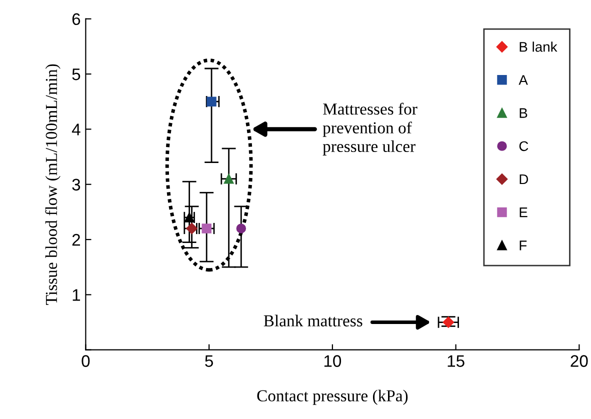  Describe the element at coordinates (313, 320) in the screenshot. I see `annotation: Blank mattress` at that location.